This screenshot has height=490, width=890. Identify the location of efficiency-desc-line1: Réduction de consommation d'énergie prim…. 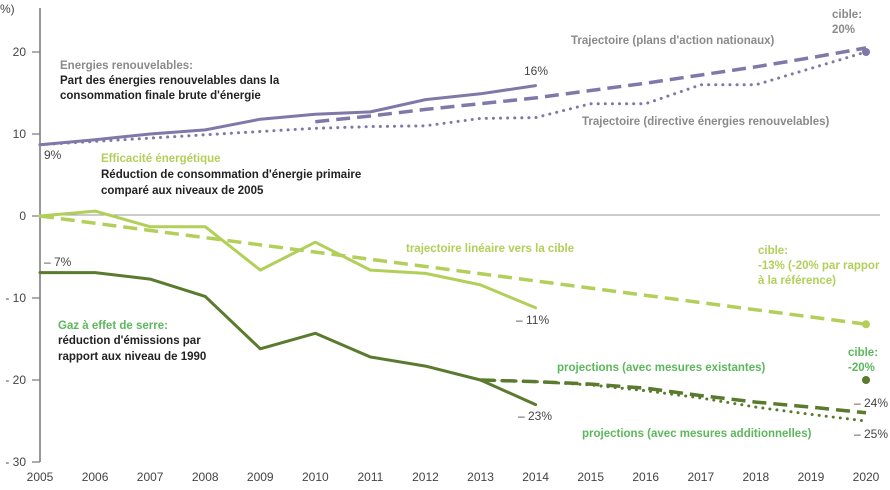
(231, 175).